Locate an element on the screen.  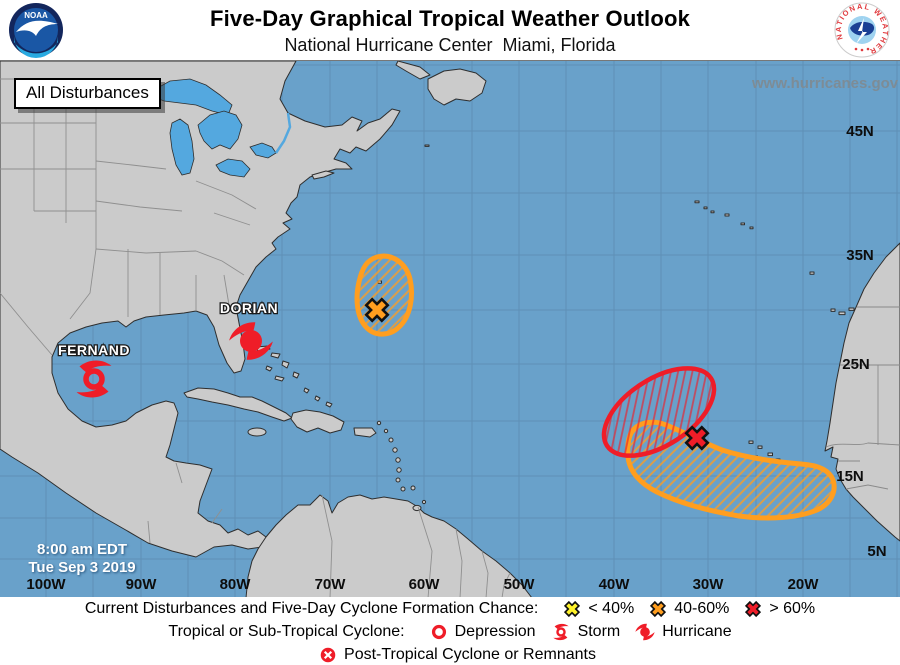
svg-text: 60W is located at coordinates (425, 584).